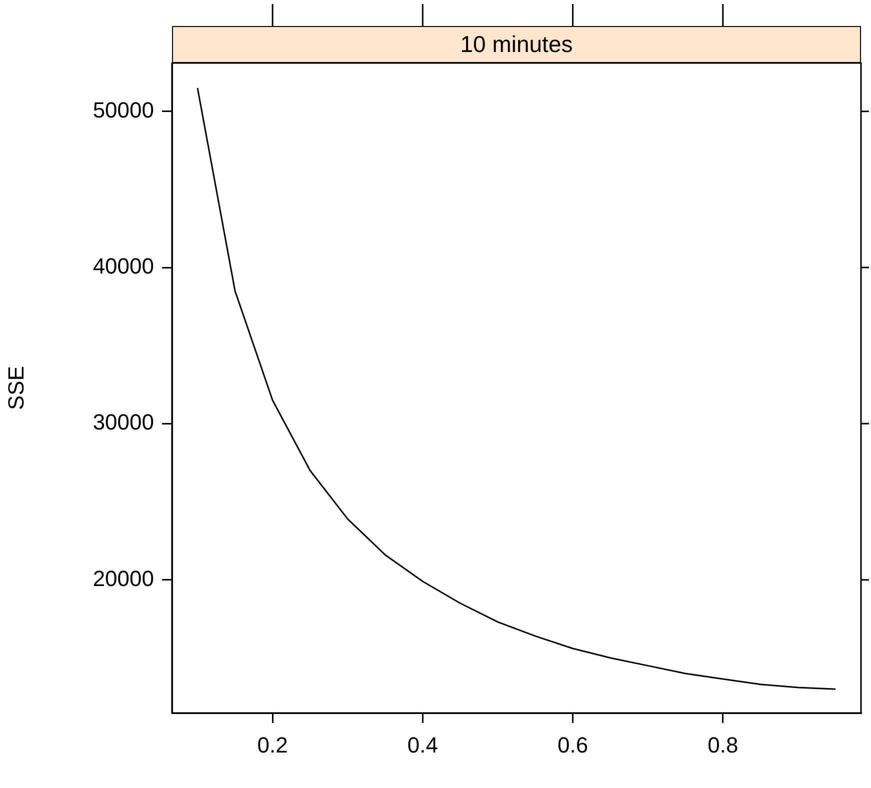 Image resolution: width=871 pixels, height=788 pixels. Describe the element at coordinates (123, 266) in the screenshot. I see `y-tick-label: 40000` at that location.